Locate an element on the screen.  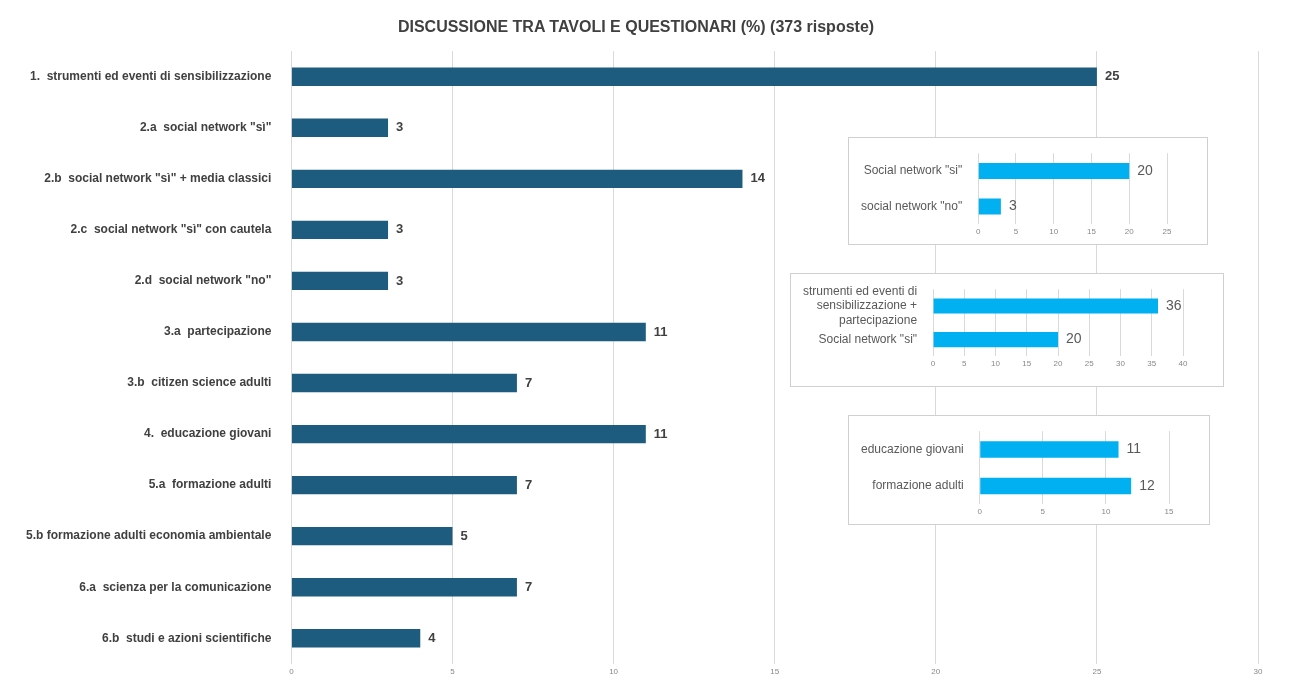
chart-title: DISCUSSIONE TRA TAVOLI E QUESTIONARI (%) (373 risposte) is located at coordinates (636, 27).